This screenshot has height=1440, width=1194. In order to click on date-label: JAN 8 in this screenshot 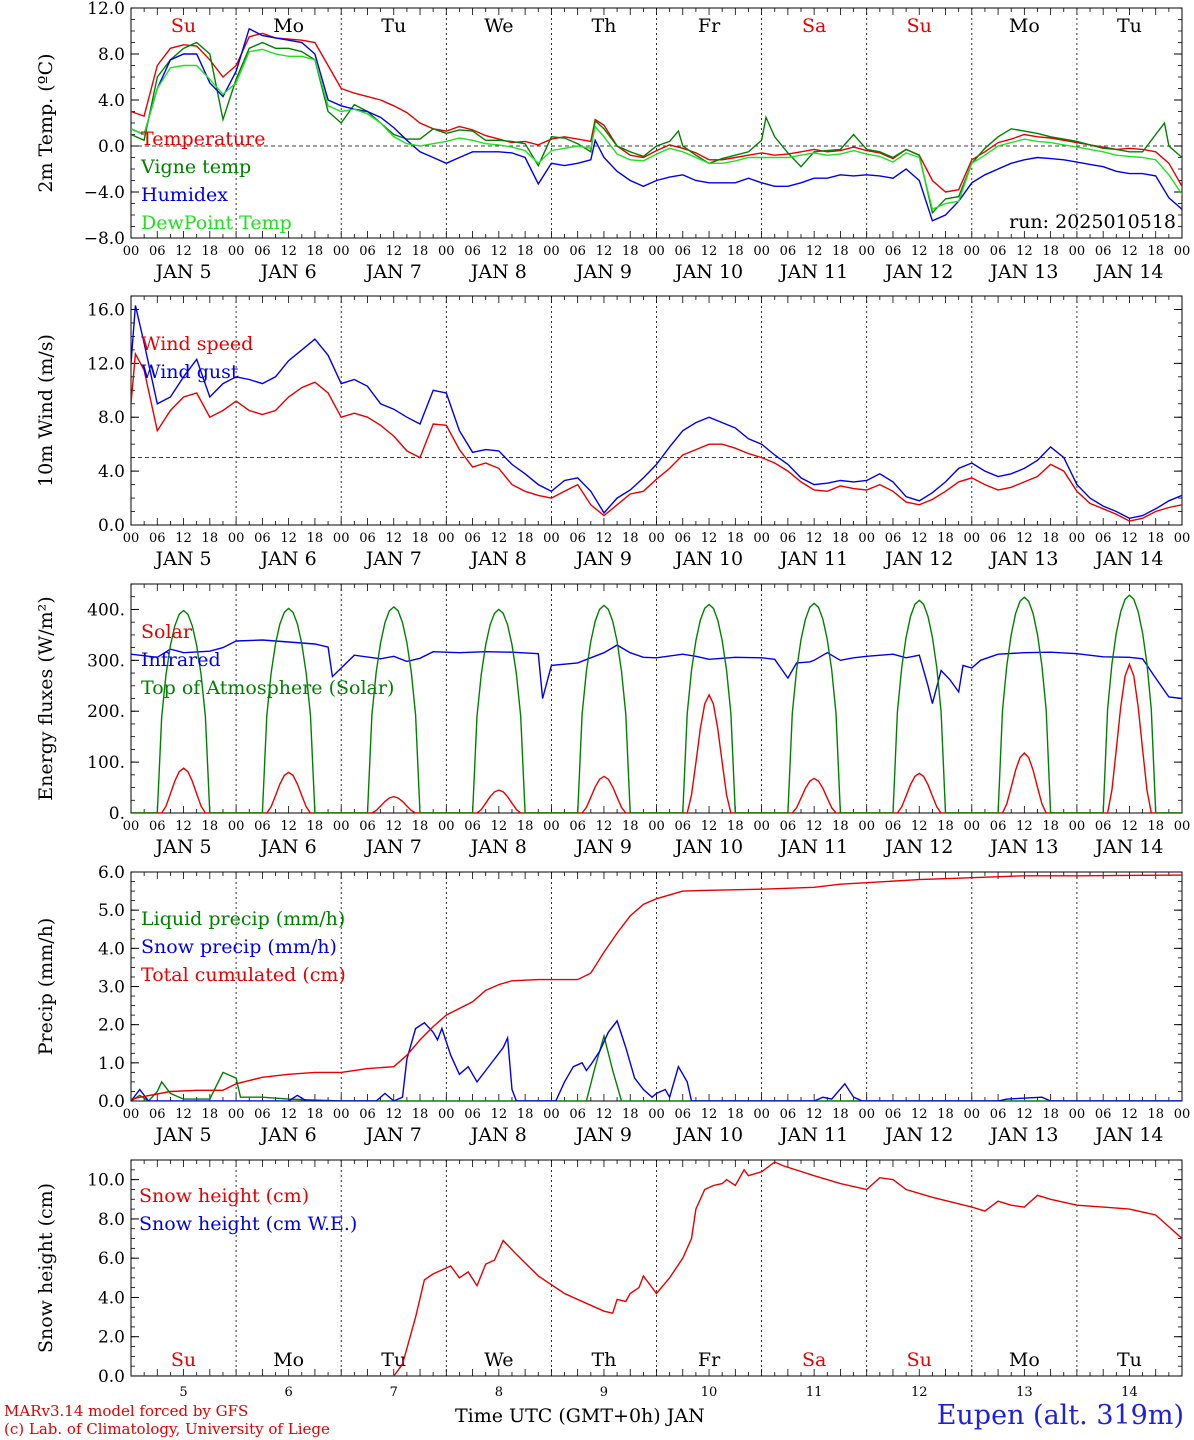, I will do `click(498, 559)`.